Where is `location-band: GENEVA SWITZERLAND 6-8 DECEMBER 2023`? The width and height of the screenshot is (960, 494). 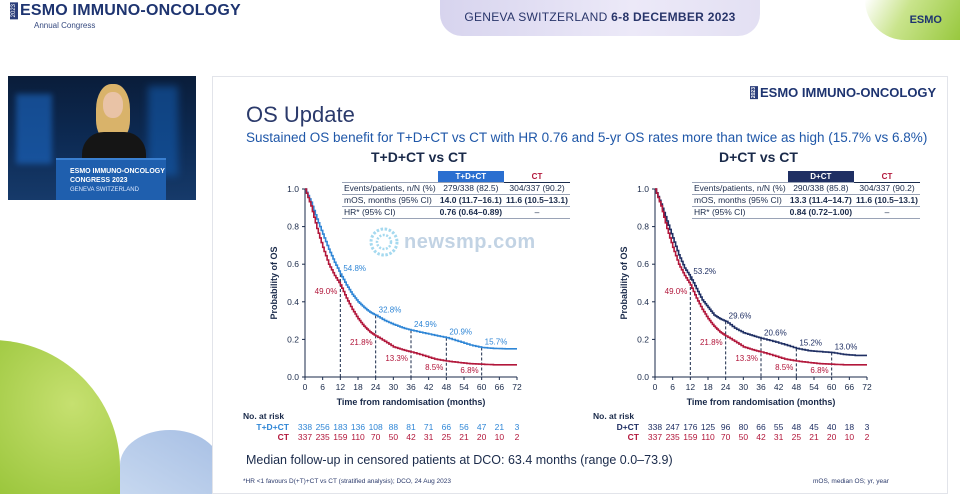
location-band: GENEVA SWITZERLAND 6-8 DECEMBER 2023 is located at coordinates (600, 18).